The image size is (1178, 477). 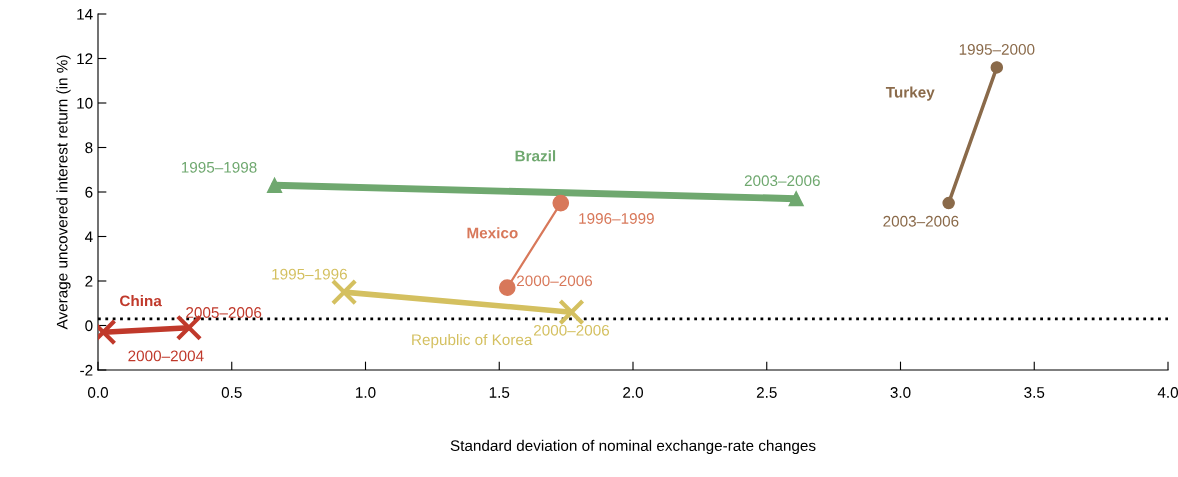 I want to click on x-tick-label: 1.0, so click(x=366, y=392).